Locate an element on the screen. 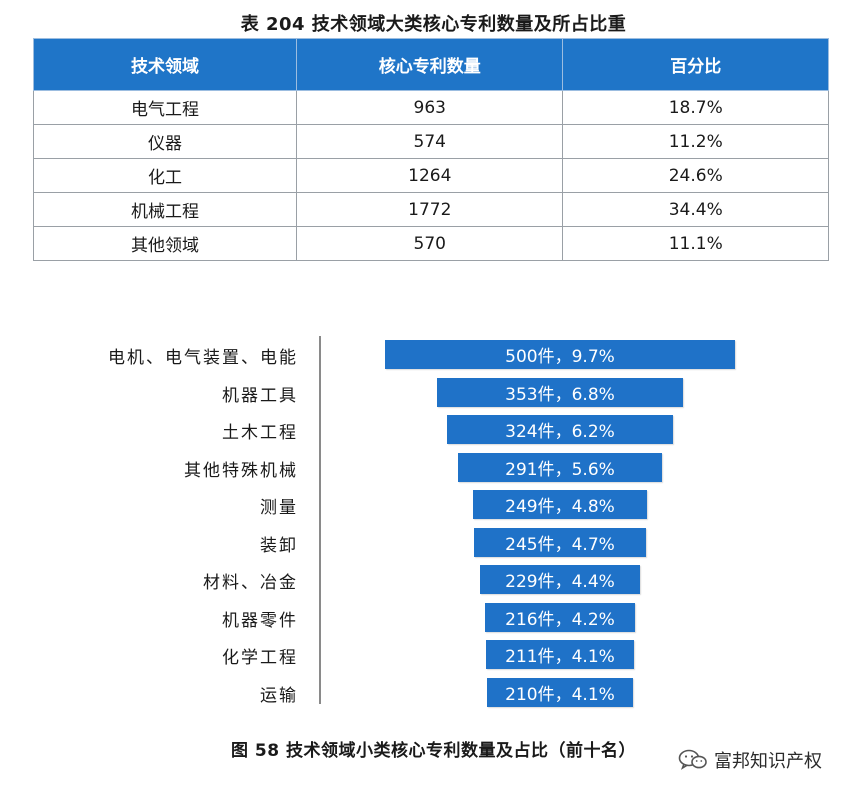 This screenshot has height=797, width=867. bar-data-label: 229件，4.4% is located at coordinates (560, 582).